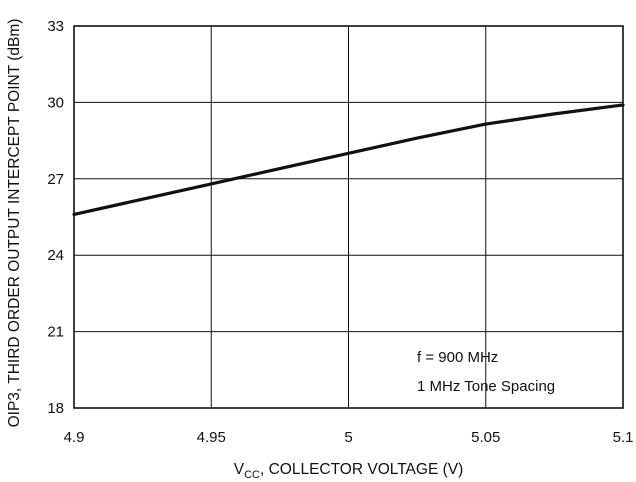 The image size is (636, 482). Describe the element at coordinates (211, 437) in the screenshot. I see `x-tick-label: 4.95` at that location.